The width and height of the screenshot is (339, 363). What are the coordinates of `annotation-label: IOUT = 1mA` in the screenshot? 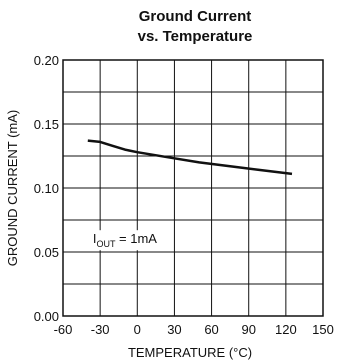 It's located at (125, 240).